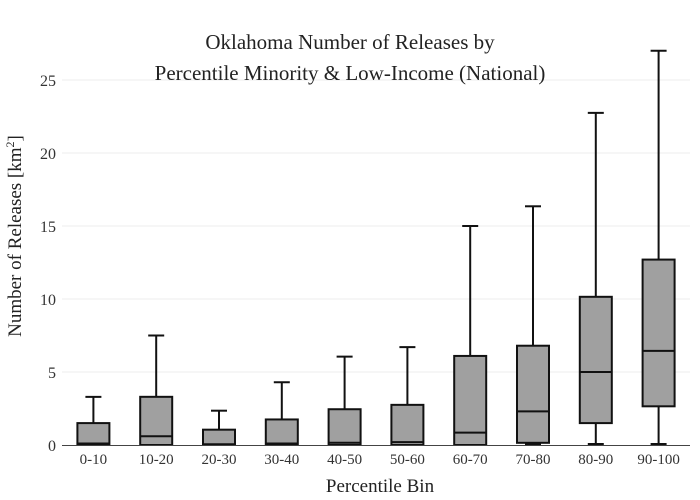 This screenshot has height=500, width=700. What do you see at coordinates (380, 486) in the screenshot?
I see `x-axis-label: Percentile Bin` at bounding box center [380, 486].